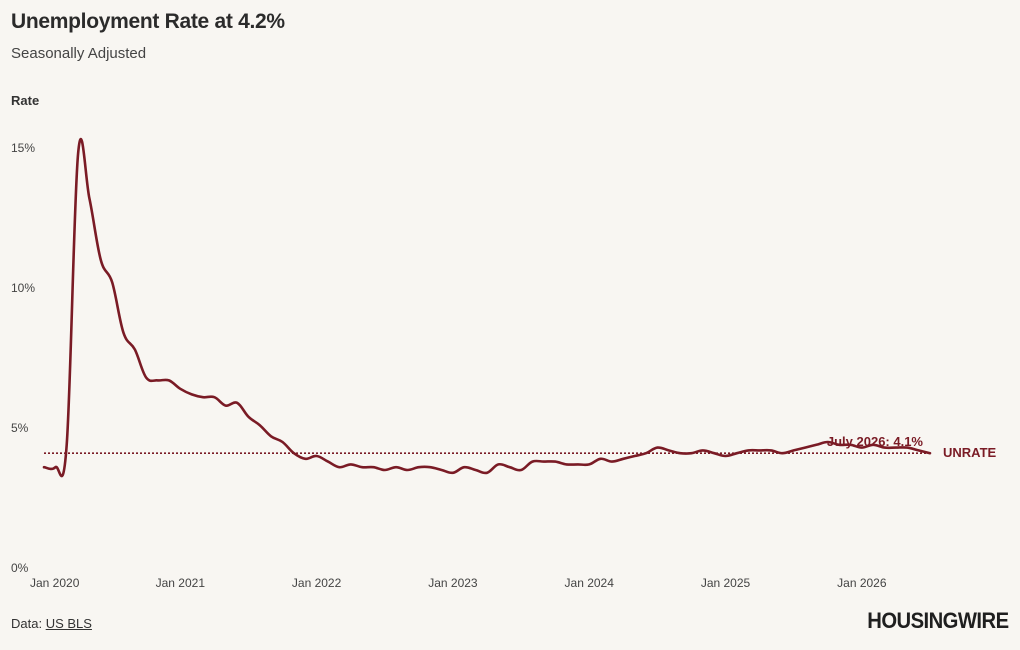 This screenshot has height=650, width=1020. What do you see at coordinates (181, 583) in the screenshot?
I see `x-tick-label: Jan 2021` at bounding box center [181, 583].